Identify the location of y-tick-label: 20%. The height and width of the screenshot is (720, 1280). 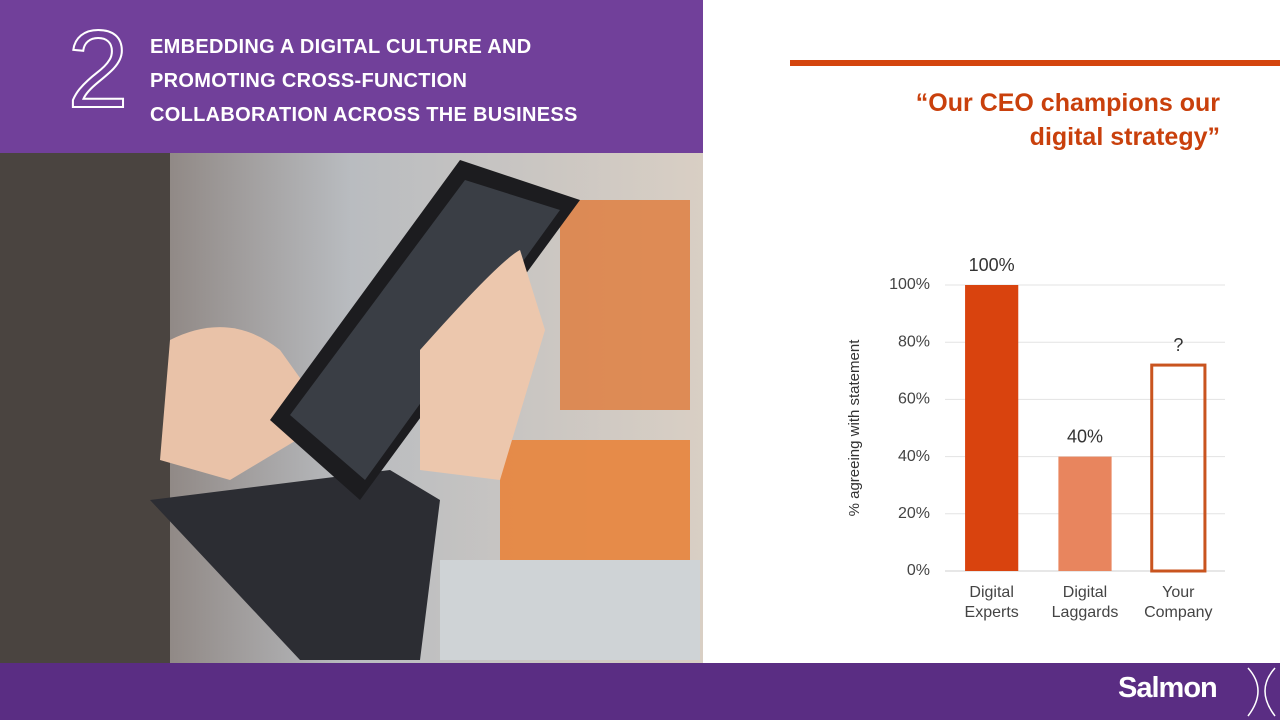
(914, 513).